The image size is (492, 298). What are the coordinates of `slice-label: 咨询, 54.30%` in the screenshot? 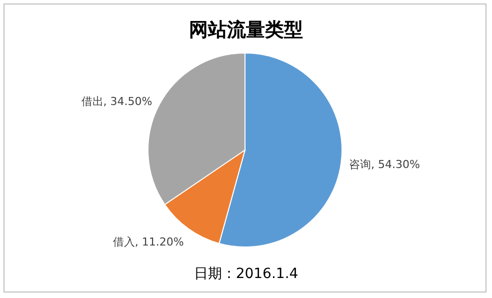 It's located at (384, 165).